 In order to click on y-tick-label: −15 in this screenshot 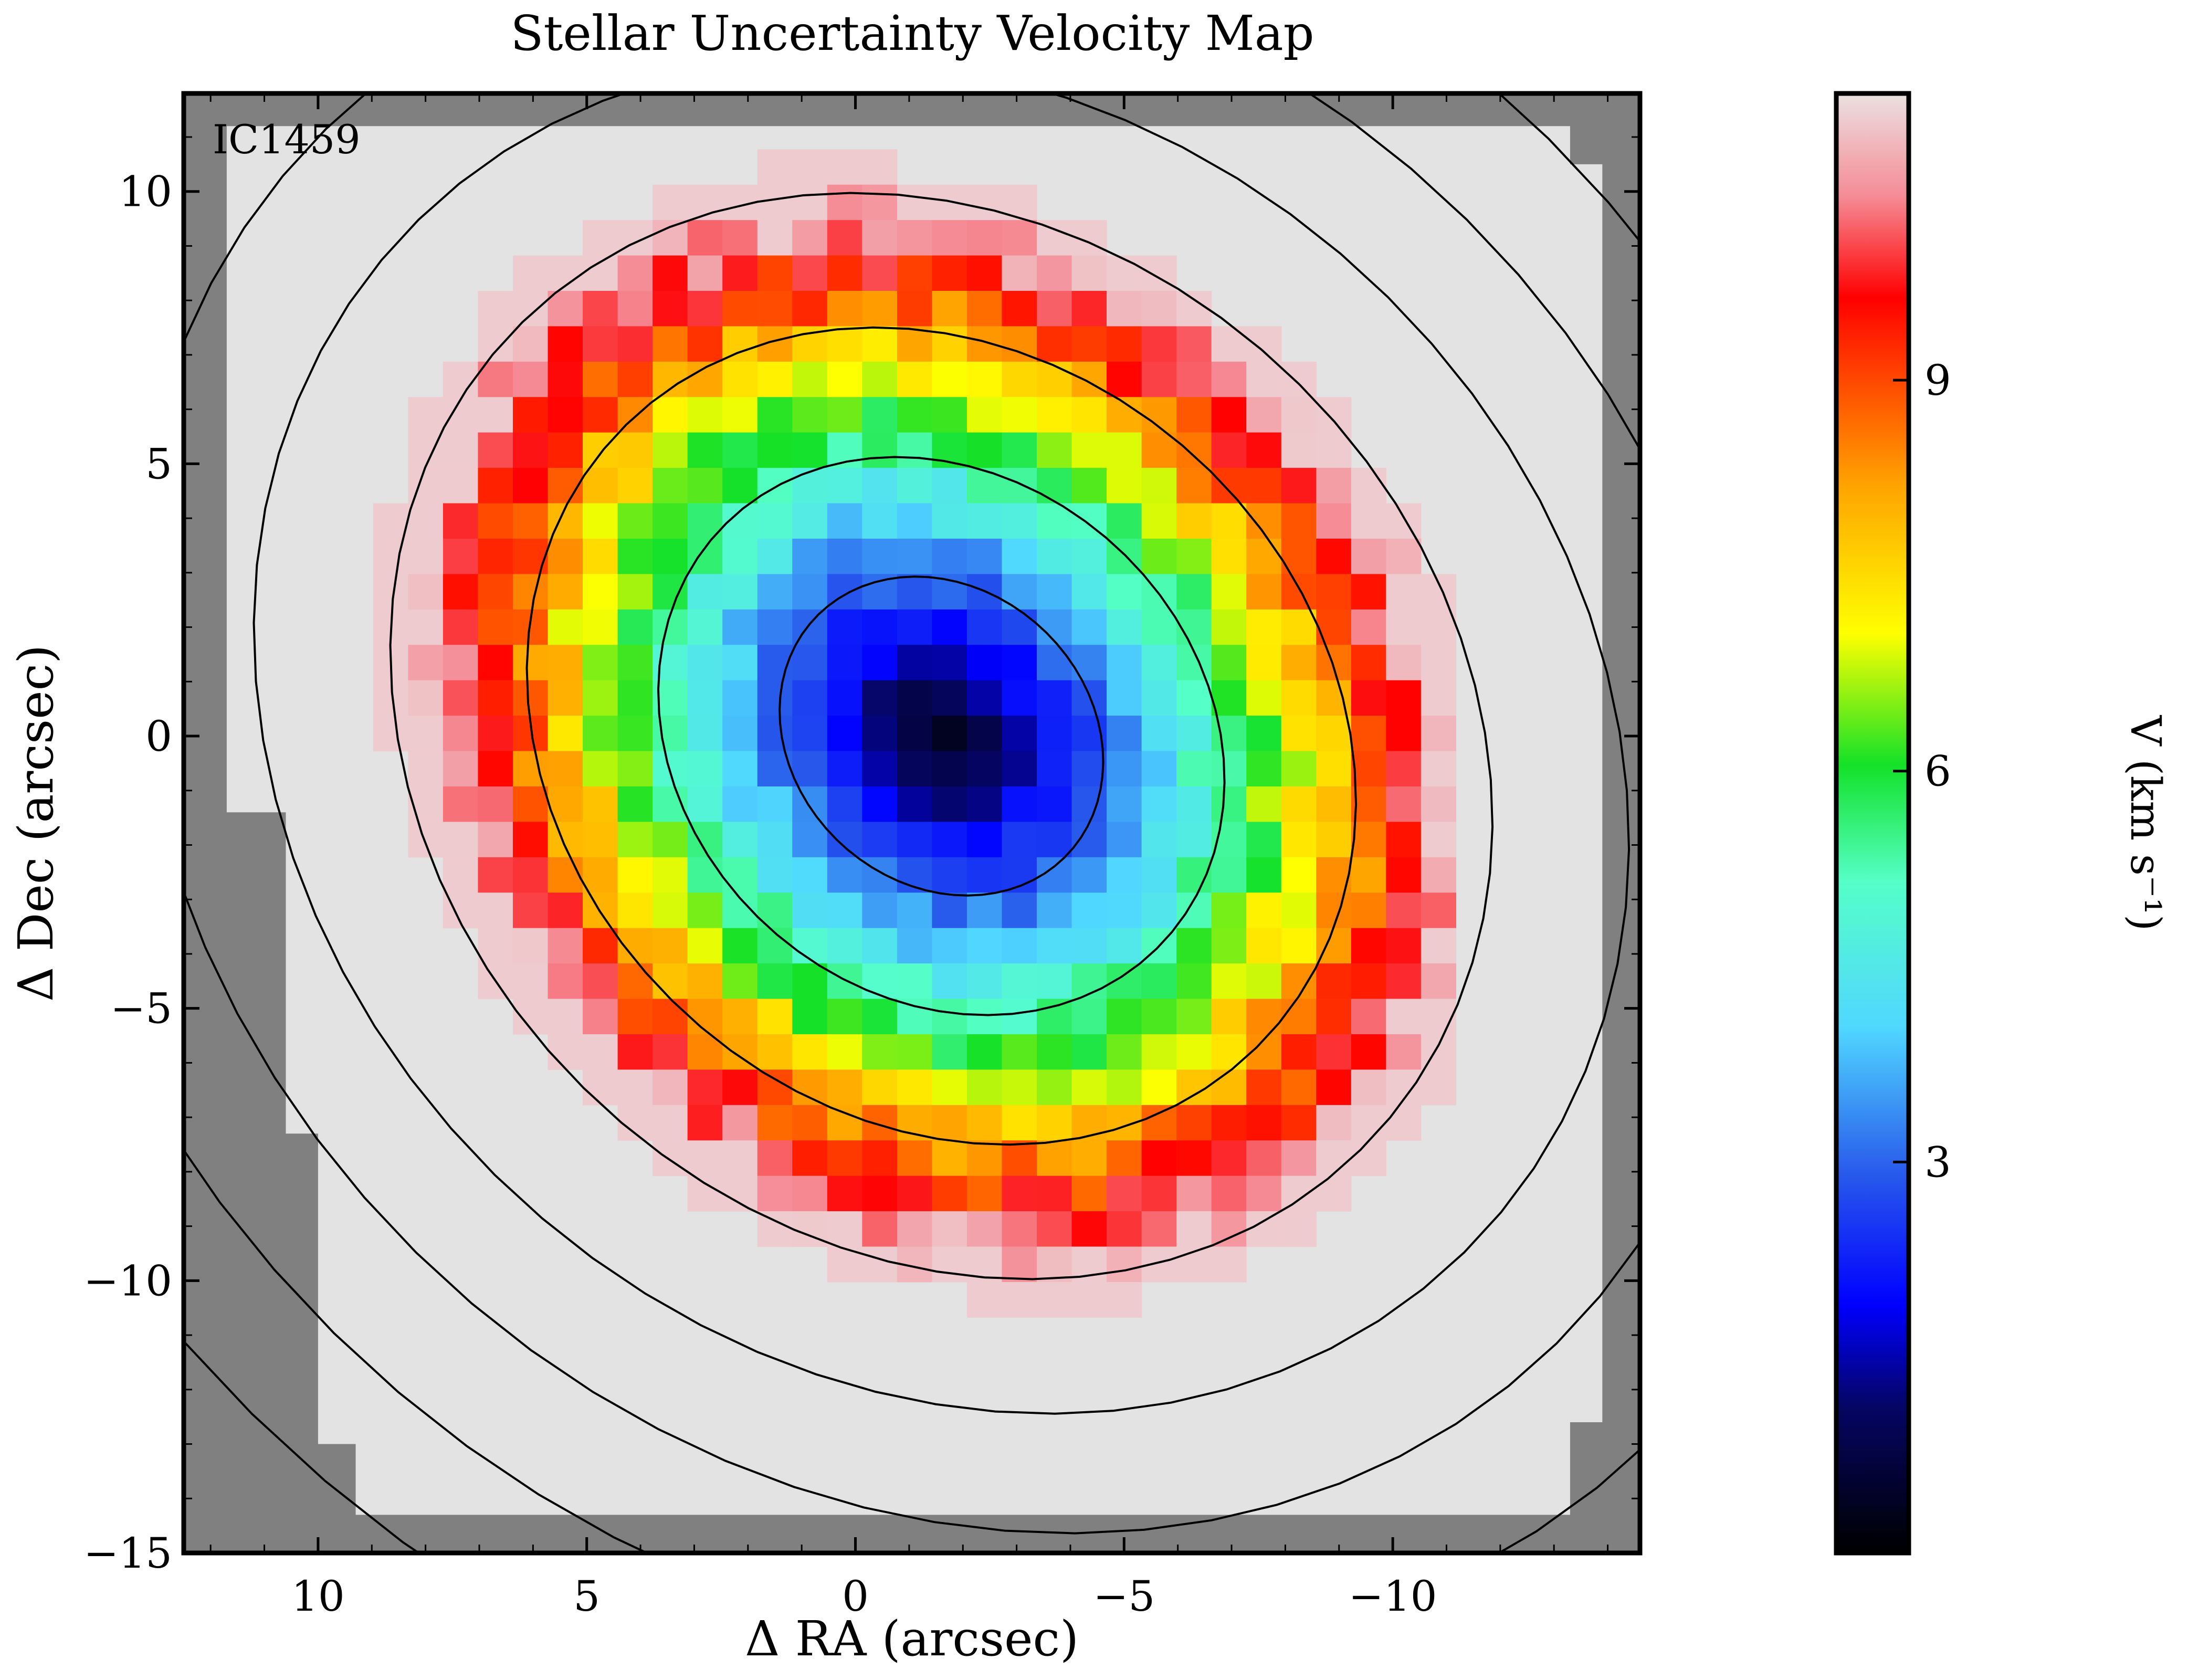, I will do `click(128, 1553)`.